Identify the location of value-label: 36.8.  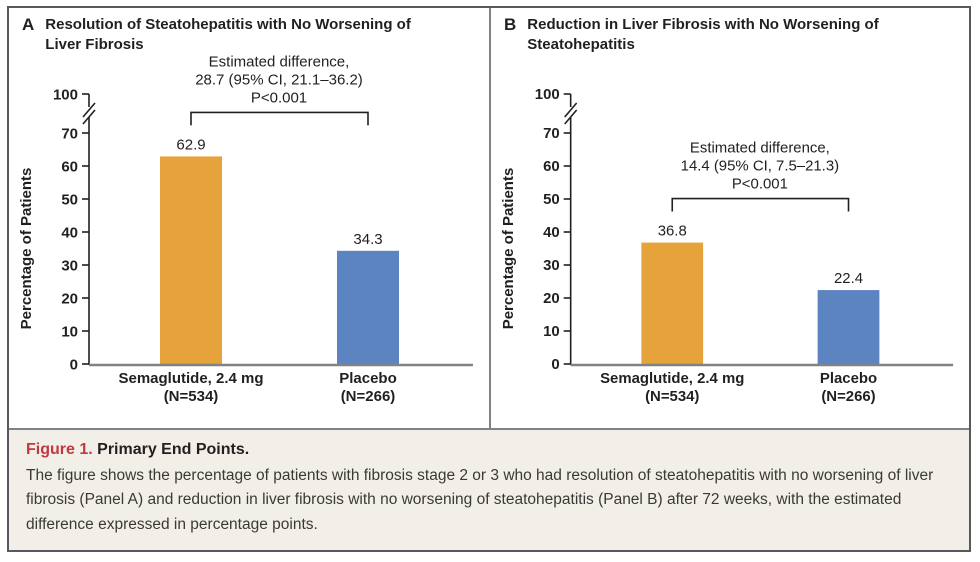
(672, 231).